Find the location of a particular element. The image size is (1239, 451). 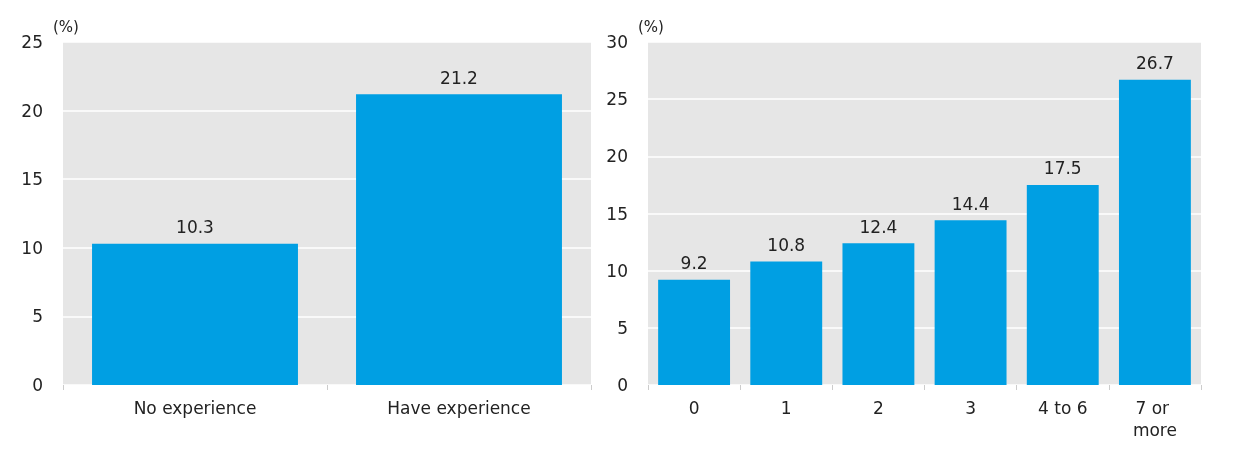

data-label: 10.8 is located at coordinates (786, 245).